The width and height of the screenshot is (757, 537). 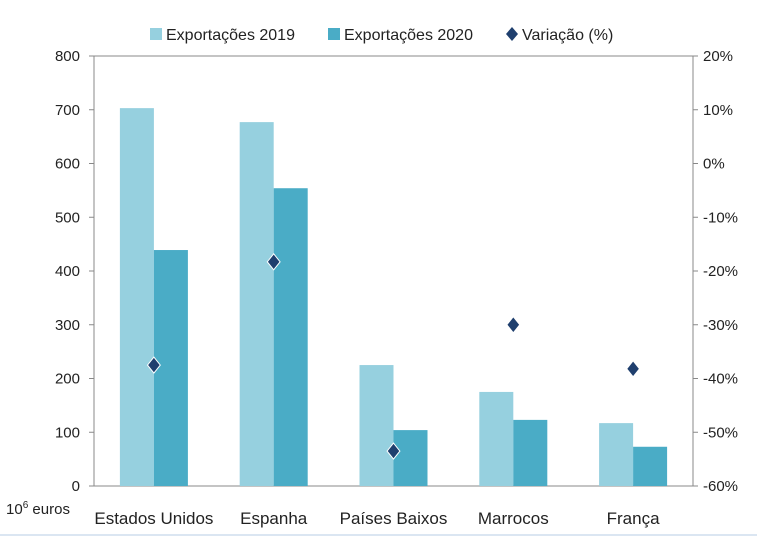 I want to click on legend-label: Exportações 2020, so click(x=408, y=35).